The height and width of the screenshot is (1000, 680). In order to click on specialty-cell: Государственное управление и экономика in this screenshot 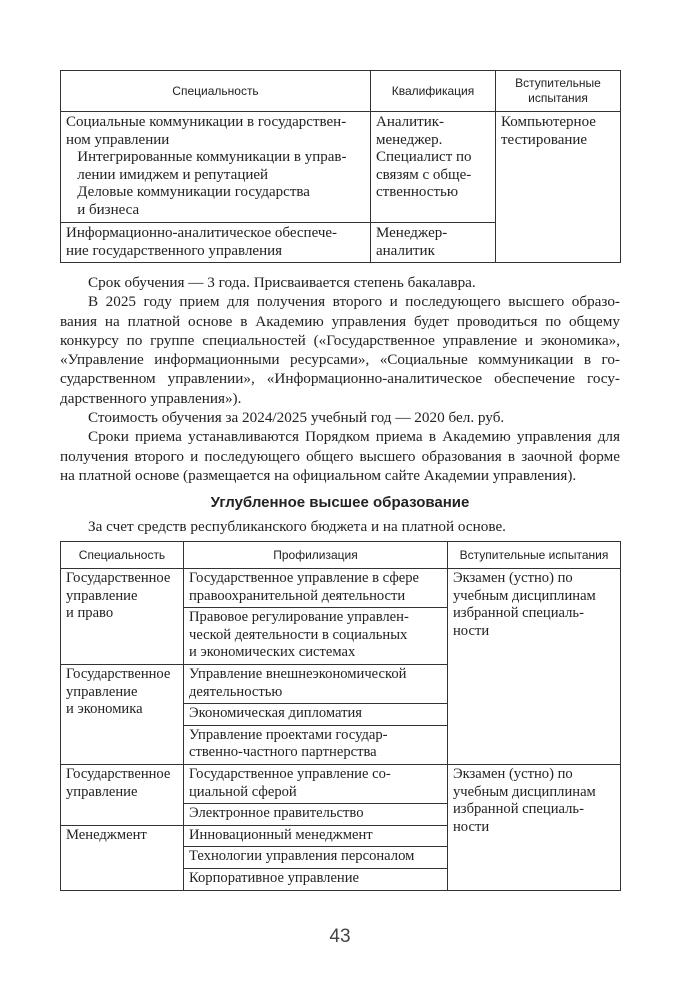, I will do `click(122, 714)`.